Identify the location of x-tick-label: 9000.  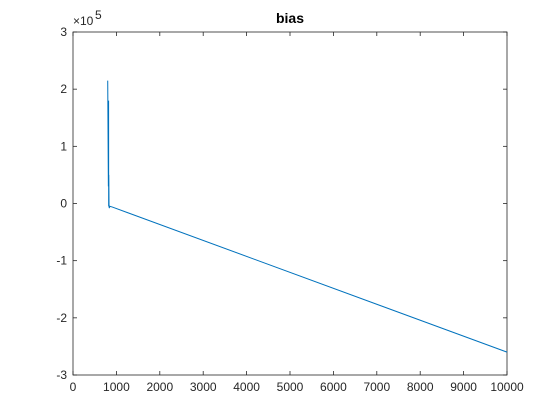
(463, 387).